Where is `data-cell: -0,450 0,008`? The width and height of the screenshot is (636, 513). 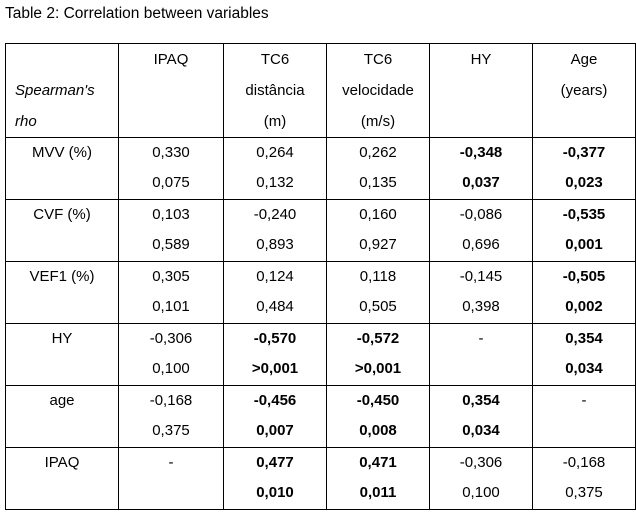
data-cell: -0,450 0,008 is located at coordinates (378, 416).